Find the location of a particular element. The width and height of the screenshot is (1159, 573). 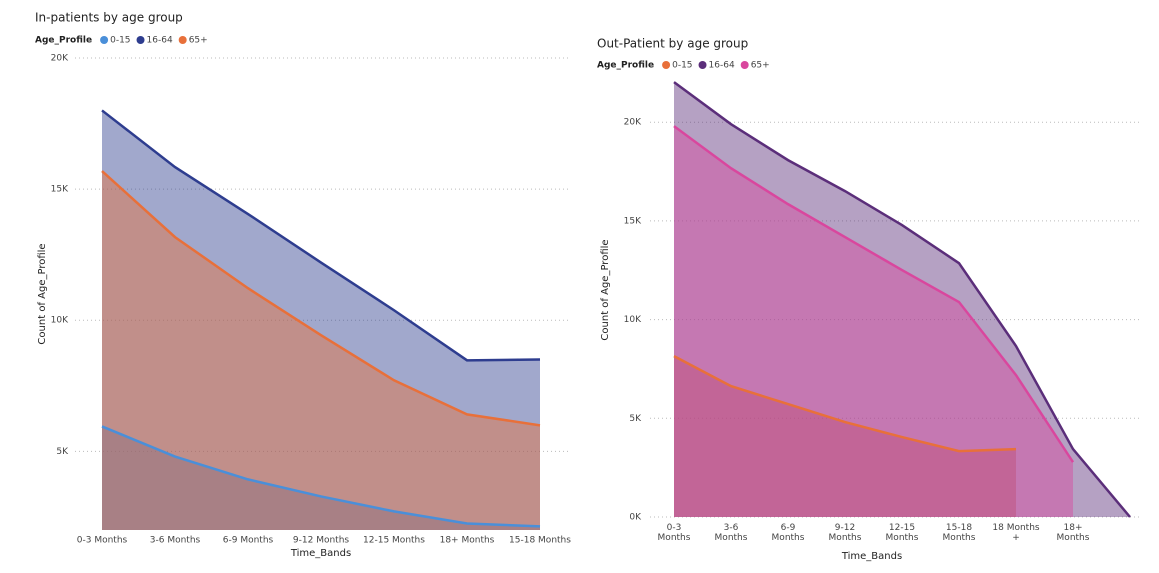

x-tick-label: 18 Months + is located at coordinates (1016, 533).